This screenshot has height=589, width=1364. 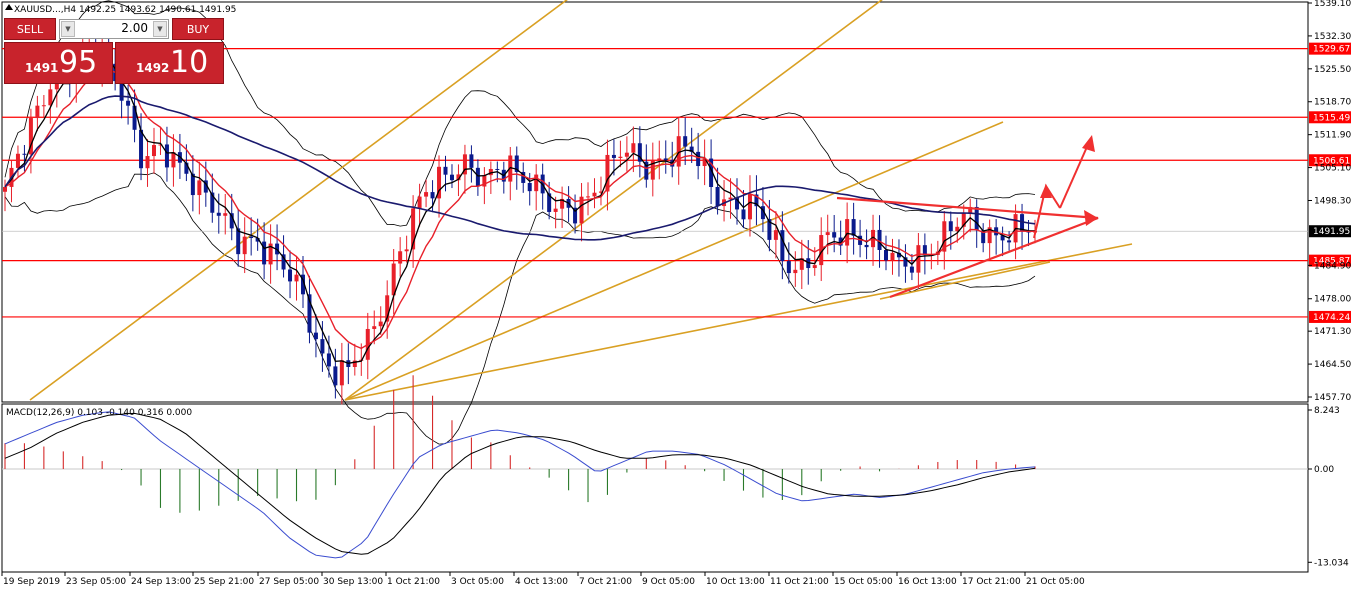 I want to click on time-axis-label: 17 Oct 21:00, so click(x=991, y=582).